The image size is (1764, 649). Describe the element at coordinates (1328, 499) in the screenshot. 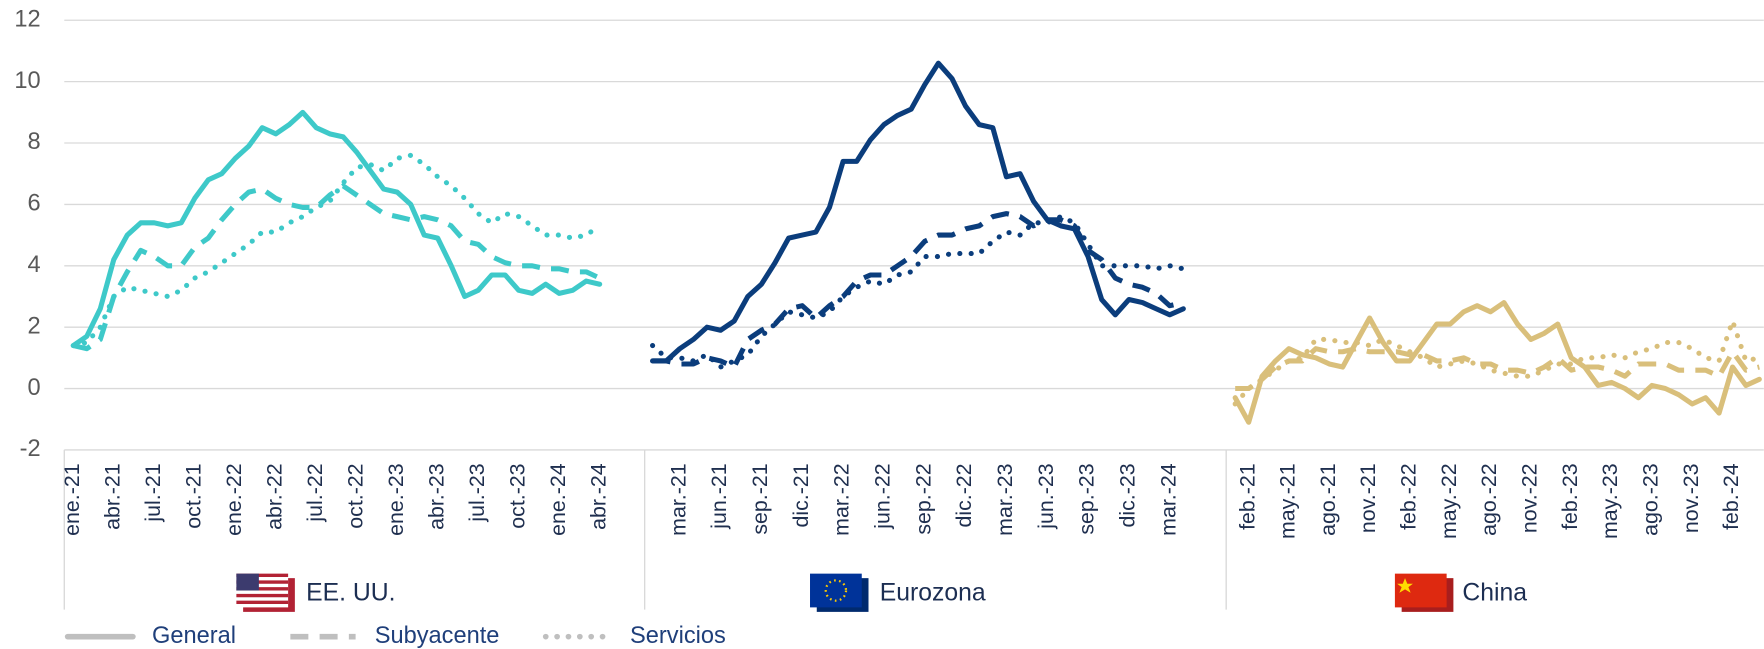

I see `x-tick-label: ago.-21` at that location.